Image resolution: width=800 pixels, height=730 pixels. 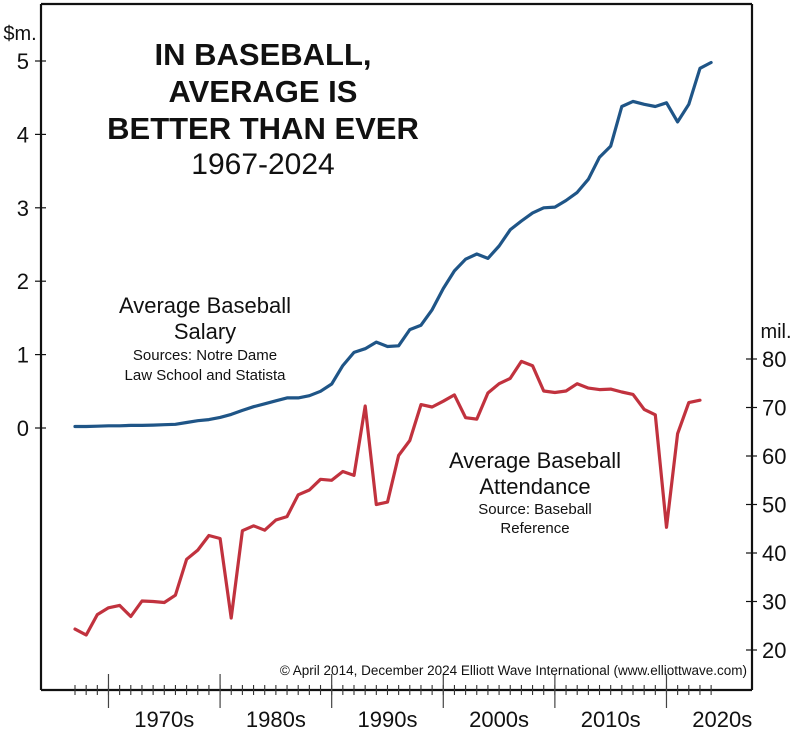 What do you see at coordinates (19, 34) in the screenshot?
I see `left-axis-unit-label: $m.` at bounding box center [19, 34].